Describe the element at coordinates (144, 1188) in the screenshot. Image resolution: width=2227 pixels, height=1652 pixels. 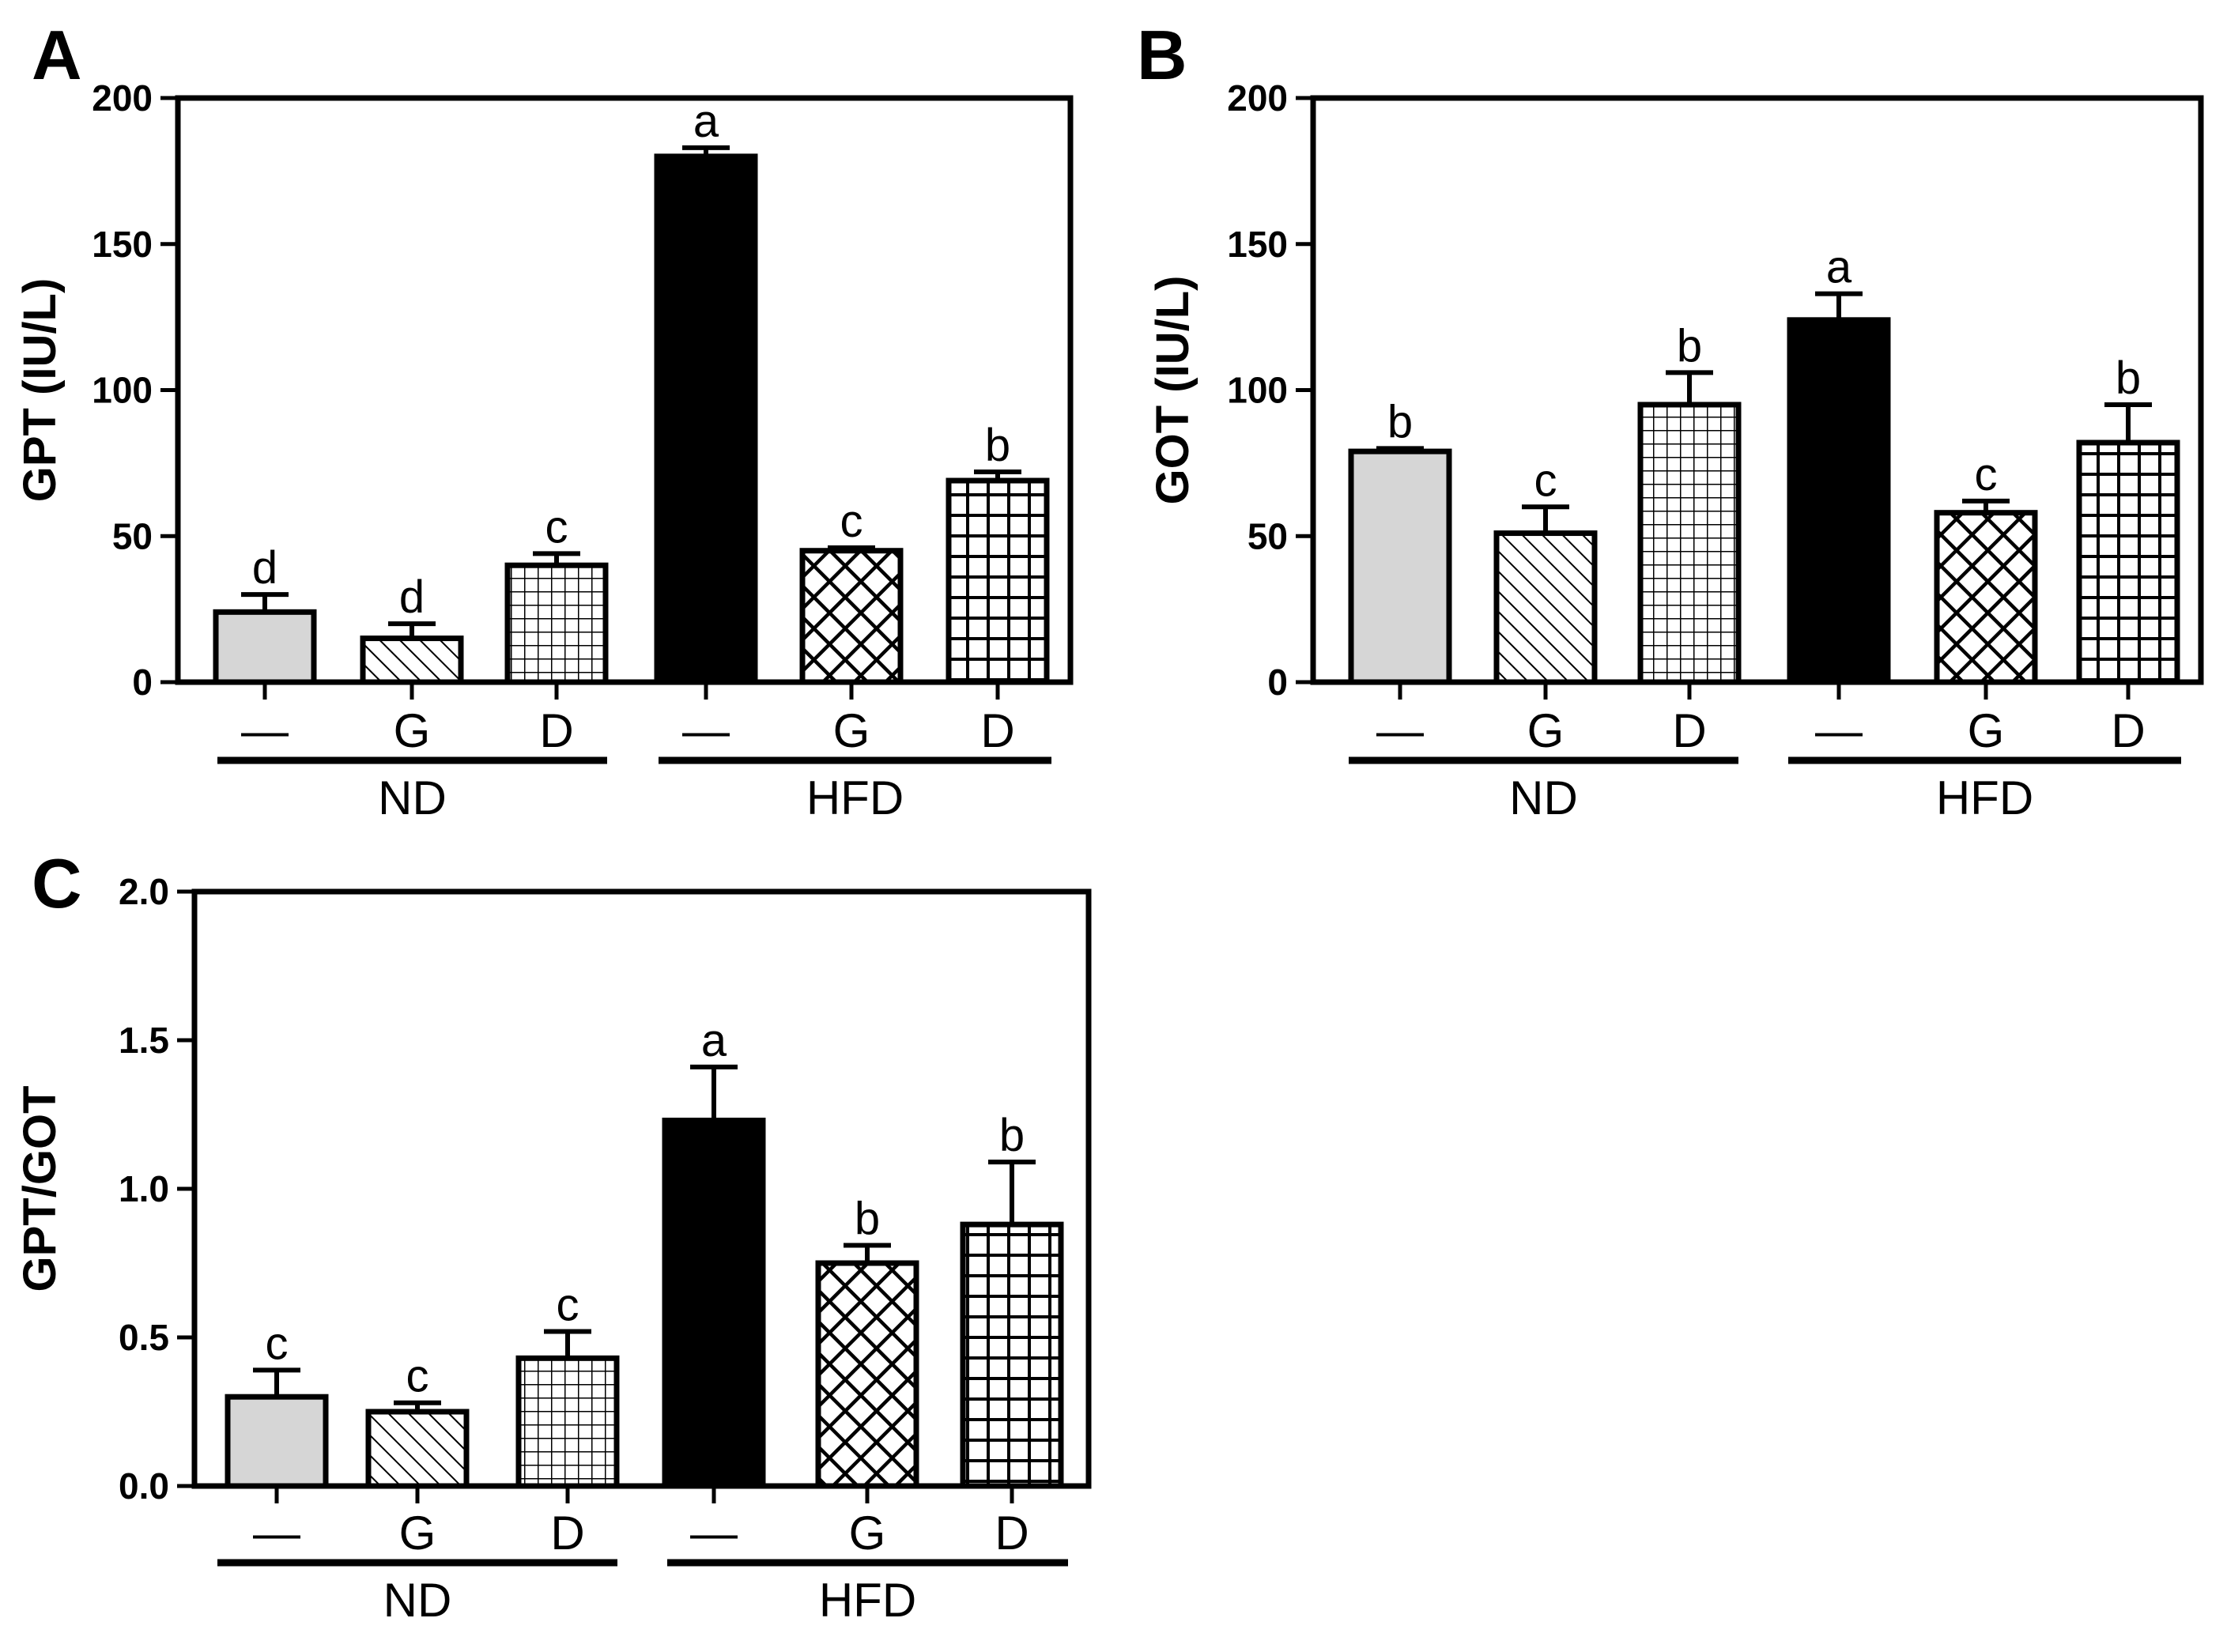
I see `y-tick-label: 1.0` at that location.